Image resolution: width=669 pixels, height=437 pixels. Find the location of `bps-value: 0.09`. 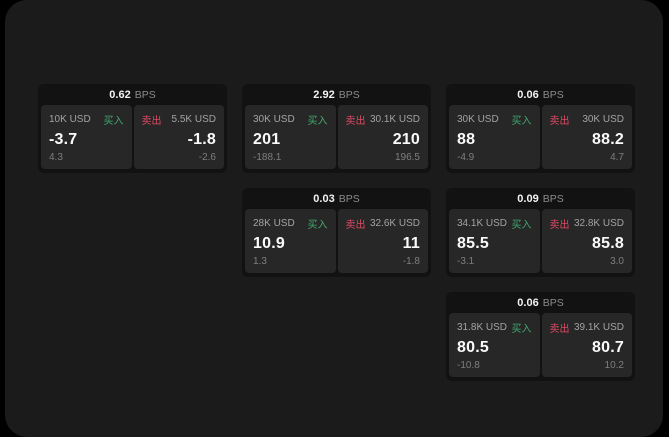

bps-value: 0.09 is located at coordinates (528, 198).